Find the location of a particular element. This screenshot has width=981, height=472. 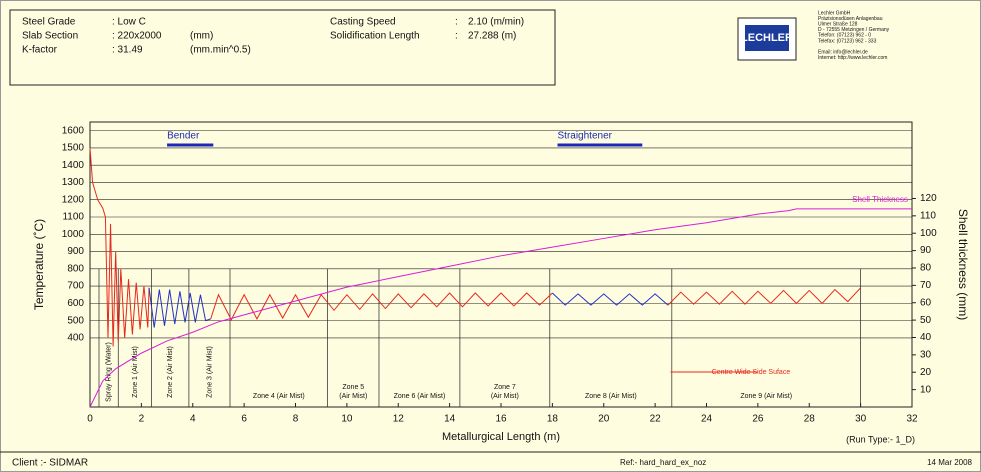

header-field: (mm) is located at coordinates (201, 36).